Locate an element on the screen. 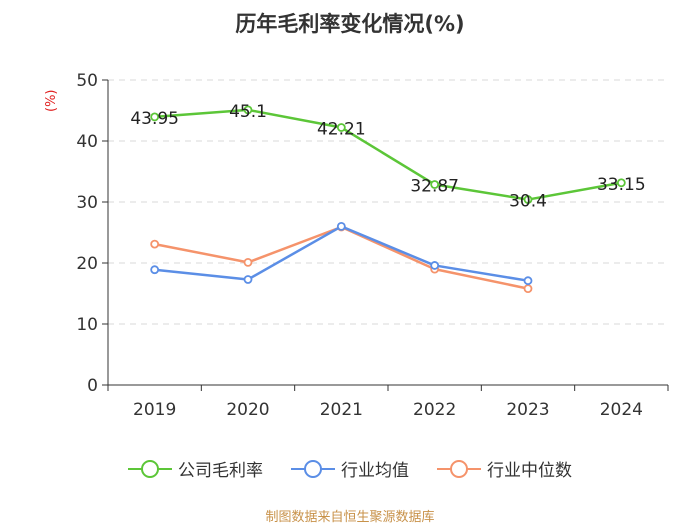 This screenshot has height=525, width=700. legend-marker-industry-median is located at coordinates (459, 468).